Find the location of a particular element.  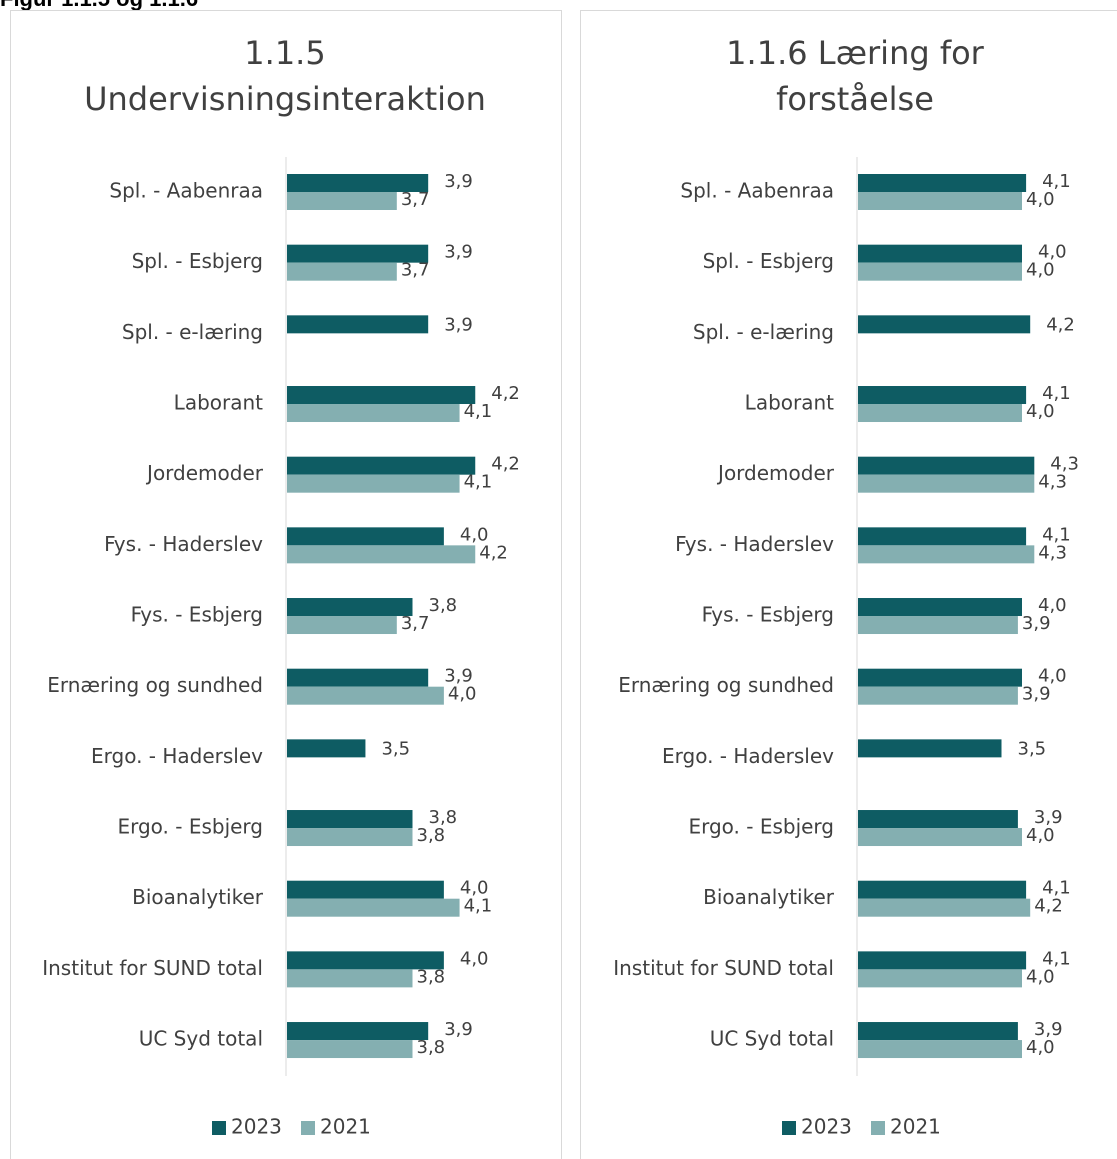

category-label: Ergo. - Haderslev is located at coordinates (177, 756).